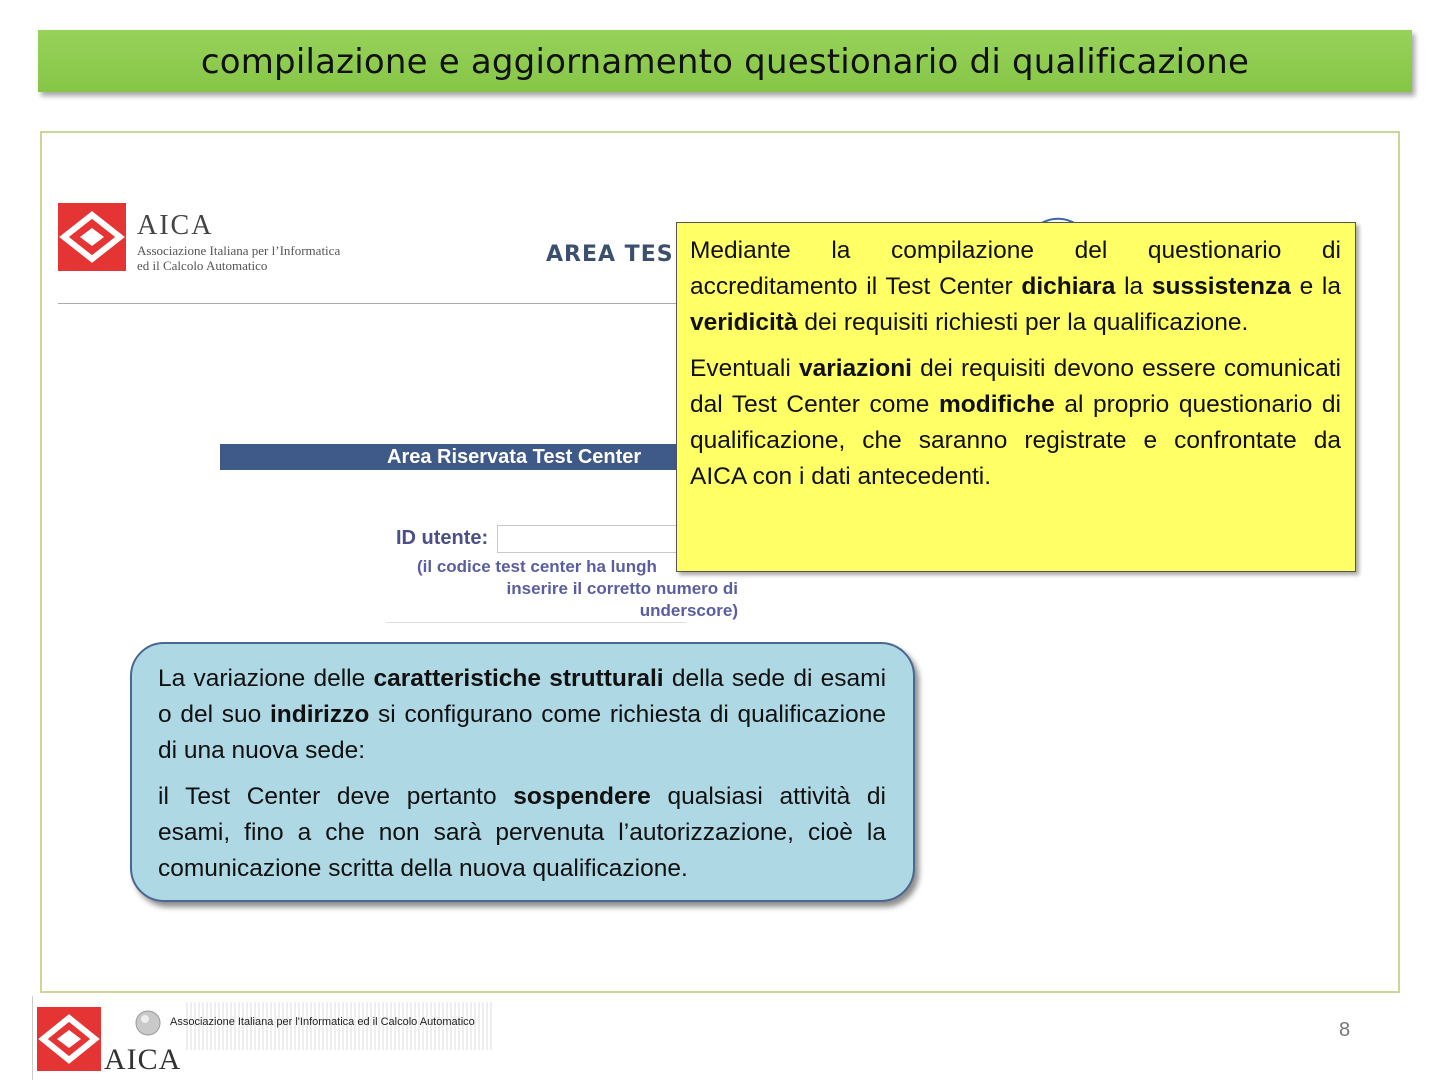 Image resolution: width=1440 pixels, height=1080 pixels. I want to click on text-bold: modifiche, so click(997, 404).